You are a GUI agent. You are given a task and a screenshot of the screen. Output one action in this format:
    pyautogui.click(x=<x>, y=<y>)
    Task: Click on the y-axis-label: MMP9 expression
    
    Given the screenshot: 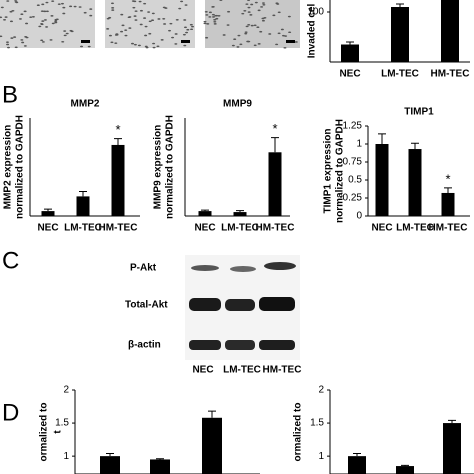 What is the action you would take?
    pyautogui.click(x=158, y=167)
    